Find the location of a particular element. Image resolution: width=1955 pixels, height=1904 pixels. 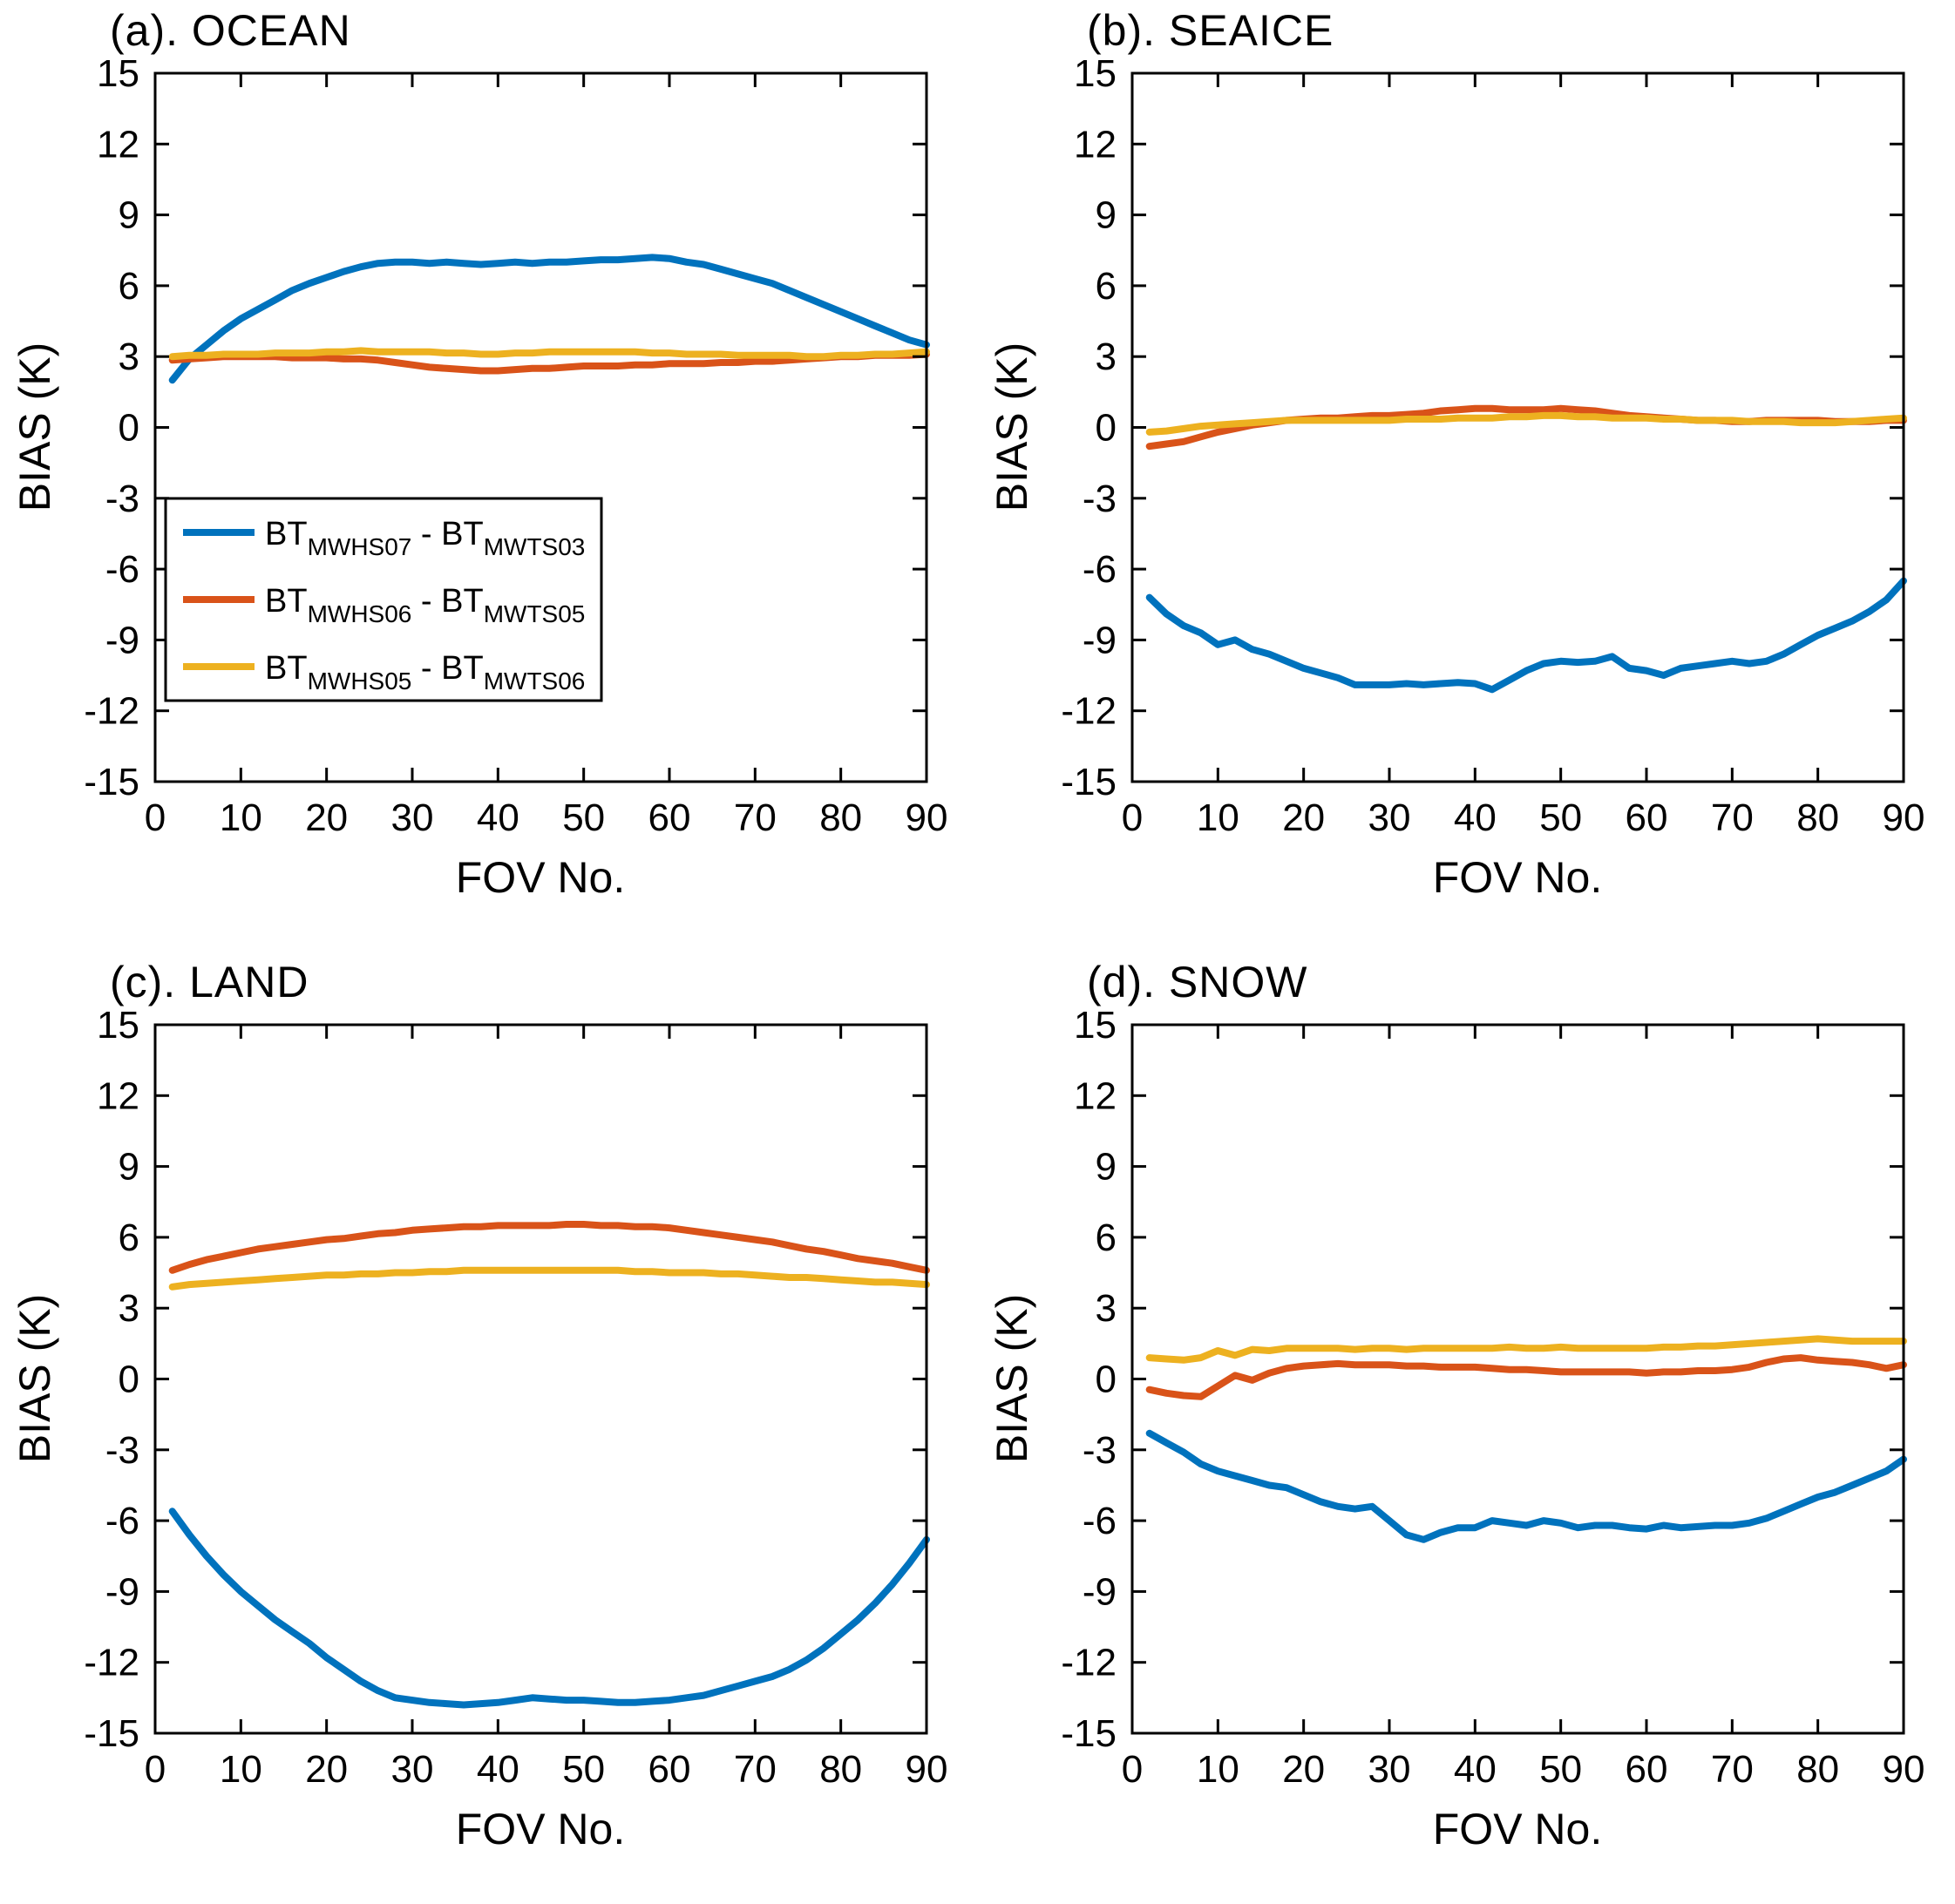

legend-label: BTMWHS05 - BTMWTS06 is located at coordinates (425, 672).